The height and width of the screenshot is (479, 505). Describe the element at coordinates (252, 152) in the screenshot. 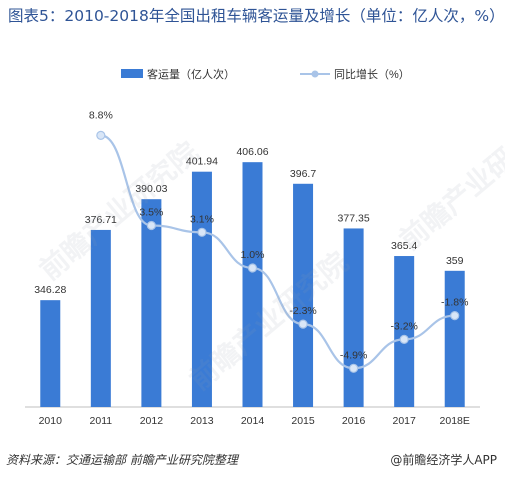

I see `bar-value-label: 406.06` at that location.